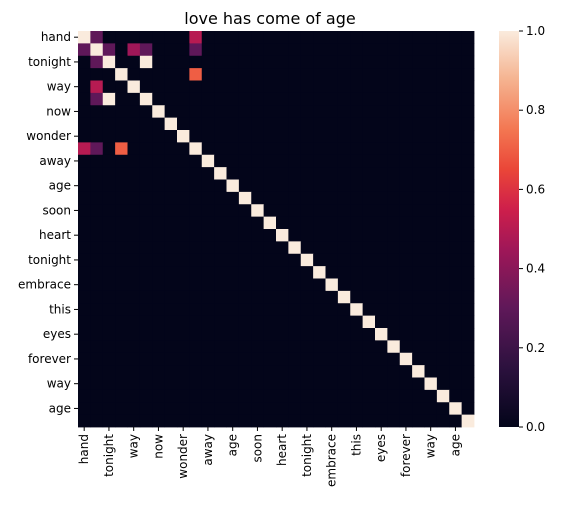 The height and width of the screenshot is (507, 561). I want to click on colorbar-tick-label: 0.8, so click(535, 110).